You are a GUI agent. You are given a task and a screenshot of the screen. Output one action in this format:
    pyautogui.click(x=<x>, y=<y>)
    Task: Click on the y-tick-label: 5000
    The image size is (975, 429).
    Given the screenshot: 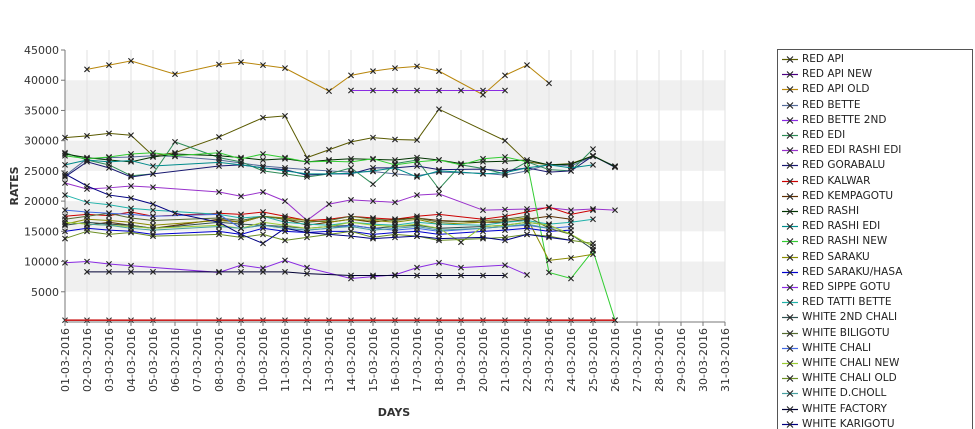 What is the action you would take?
    pyautogui.click(x=45, y=292)
    